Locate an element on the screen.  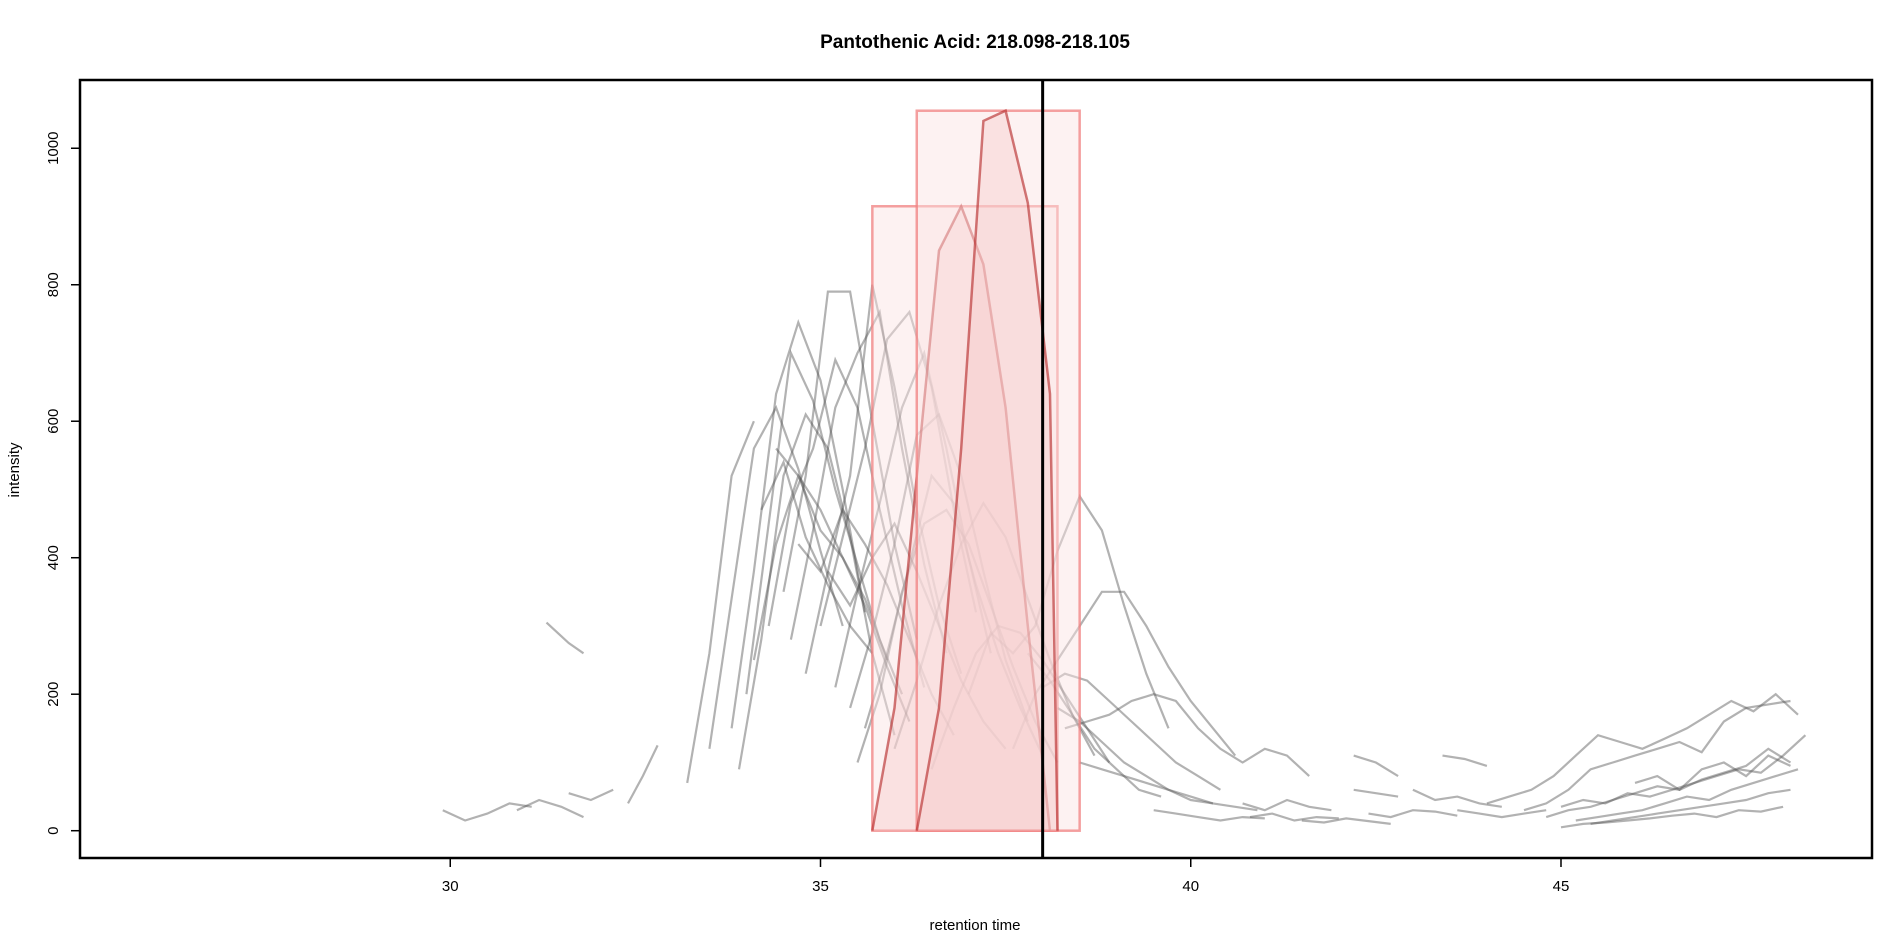
y-axis-label: intensity is located at coordinates (14, 470).